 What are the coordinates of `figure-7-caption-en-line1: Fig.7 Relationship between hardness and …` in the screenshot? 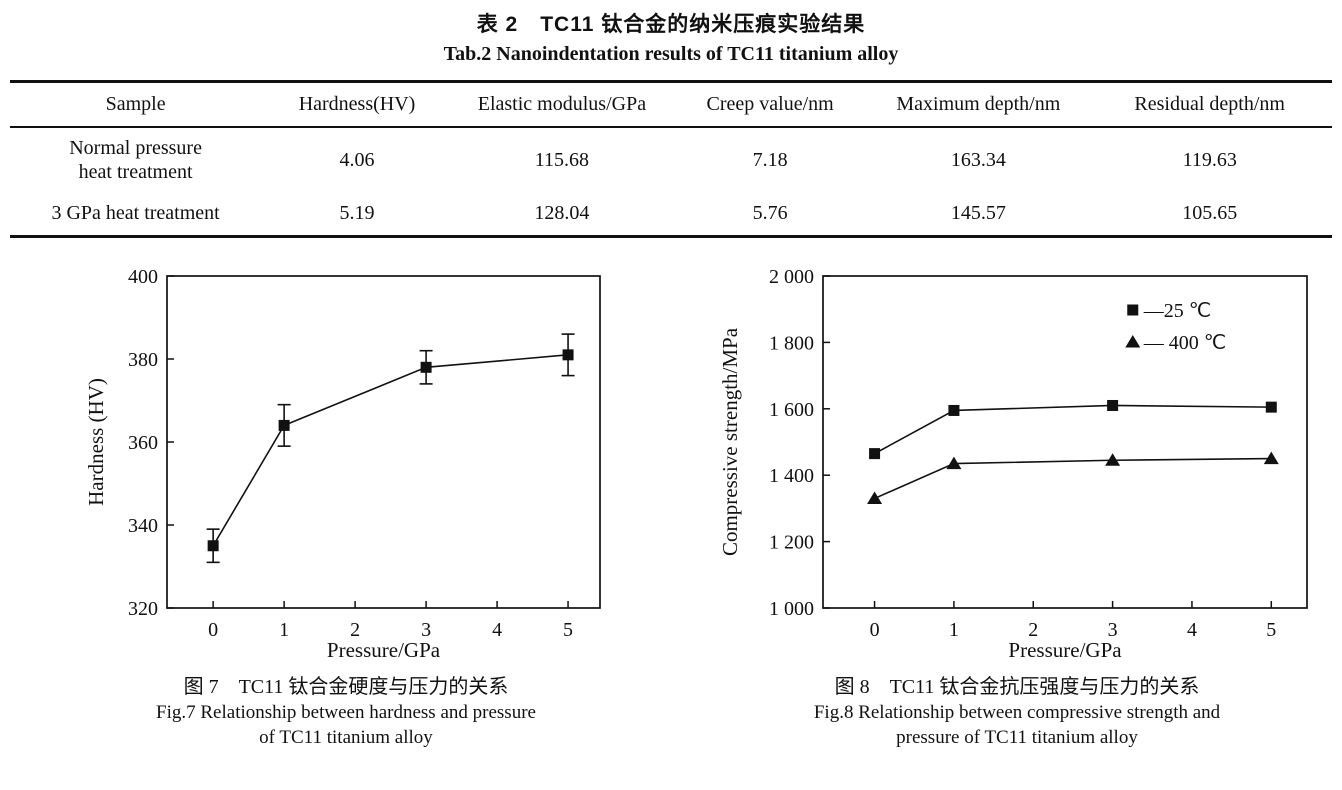 It's located at (346, 713).